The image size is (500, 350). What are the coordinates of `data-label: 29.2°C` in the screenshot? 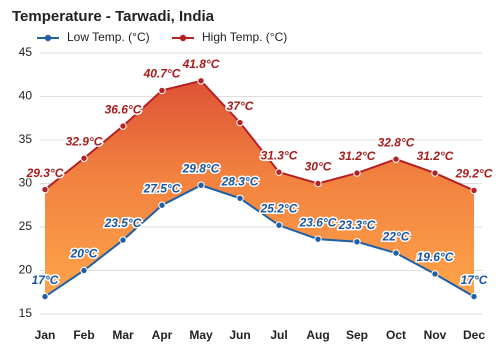 It's located at (474, 174).